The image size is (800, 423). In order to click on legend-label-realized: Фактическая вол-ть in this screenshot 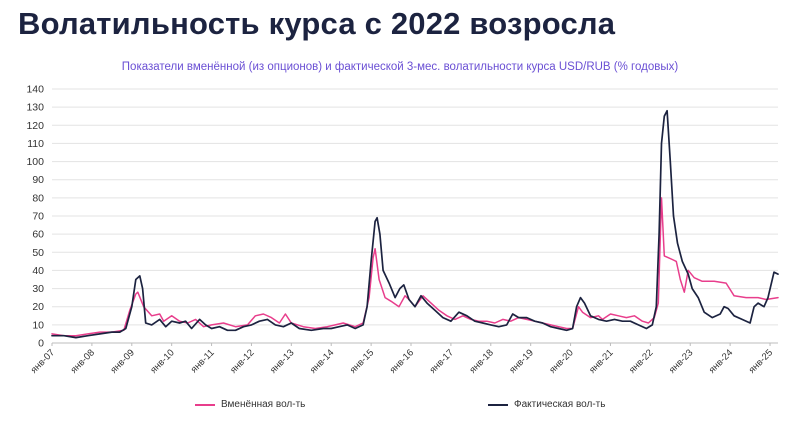, I will do `click(560, 404)`.